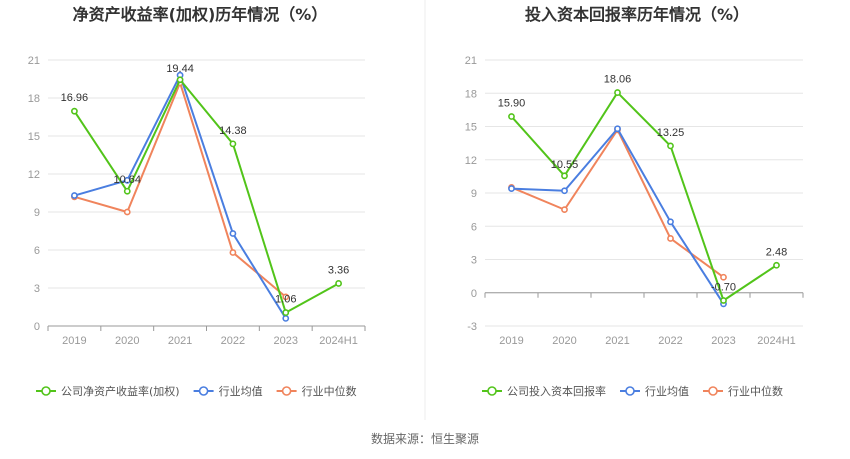 This screenshot has width=850, height=459. Describe the element at coordinates (671, 133) in the screenshot. I see `data-label: 13.25` at that location.